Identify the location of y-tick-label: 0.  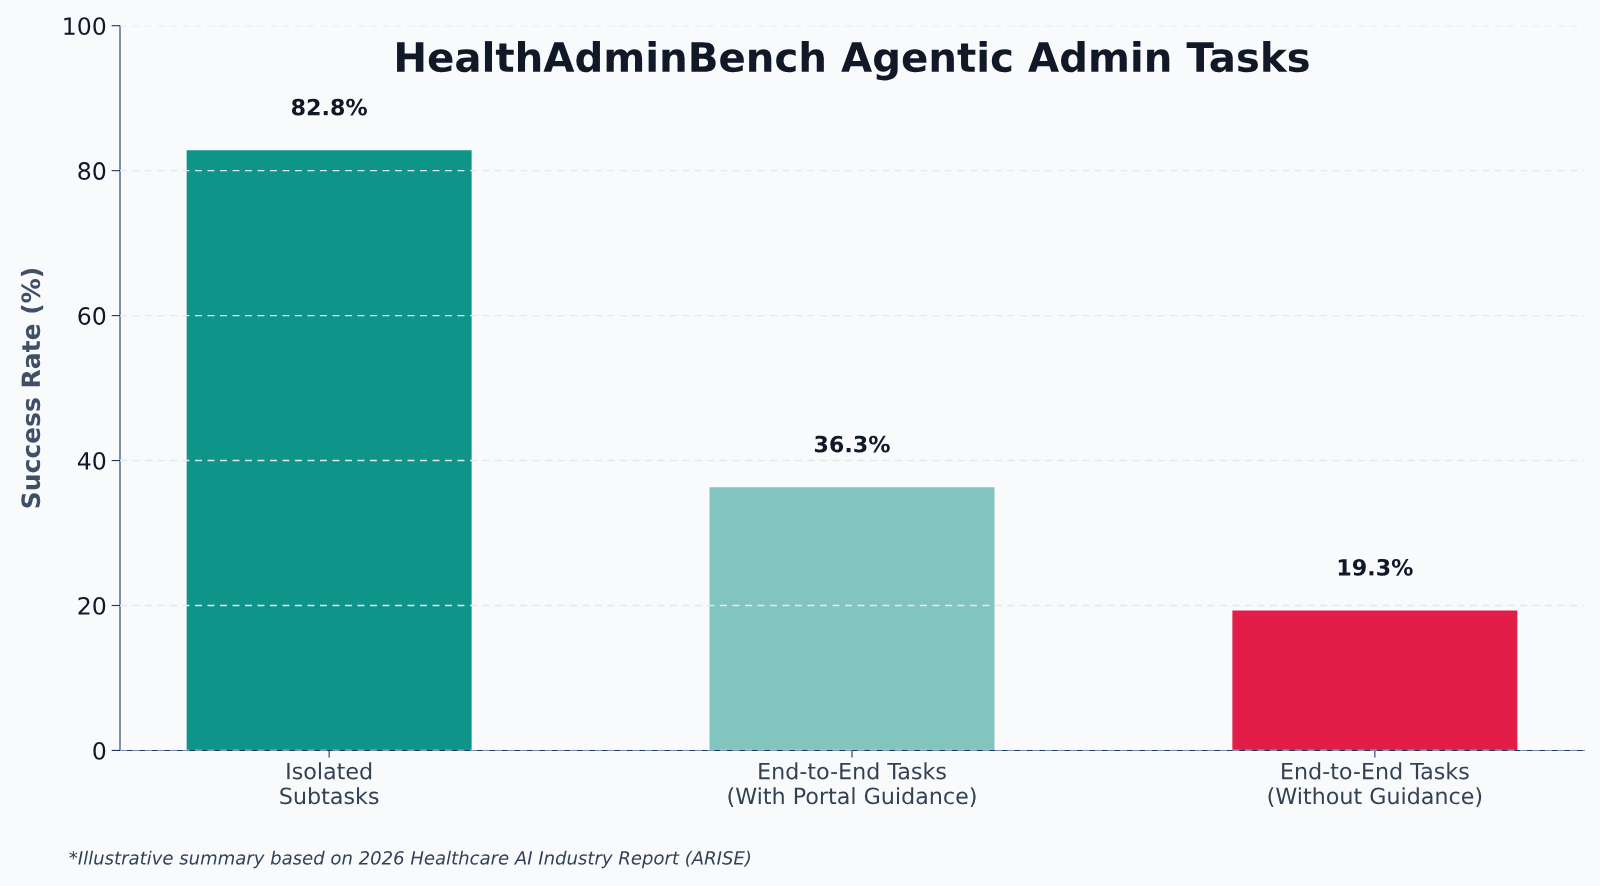
(99, 750).